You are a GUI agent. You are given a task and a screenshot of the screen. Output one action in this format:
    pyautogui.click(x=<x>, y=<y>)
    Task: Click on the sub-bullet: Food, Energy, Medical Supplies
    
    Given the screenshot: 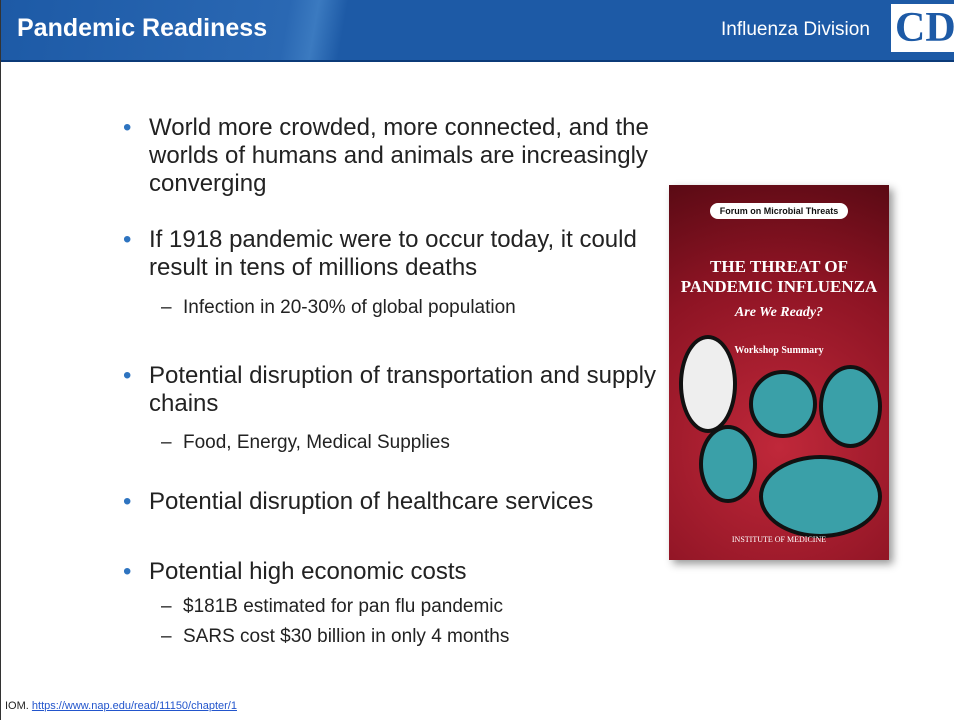 What is the action you would take?
    pyautogui.click(x=412, y=443)
    